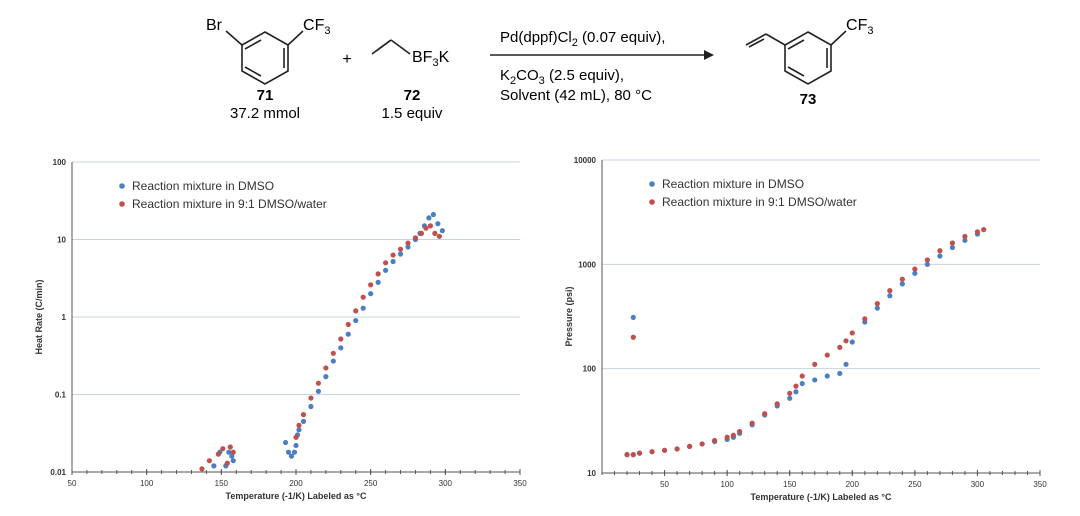 The image size is (1080, 516). What do you see at coordinates (569, 316) in the screenshot?
I see `y-axis-label: Pressure (psi)` at bounding box center [569, 316].